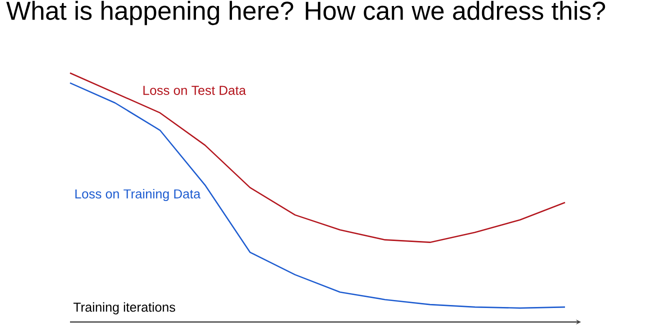 The image size is (660, 330). I want to click on chart-title: What is happening here? How can we address this?, so click(306, 13).